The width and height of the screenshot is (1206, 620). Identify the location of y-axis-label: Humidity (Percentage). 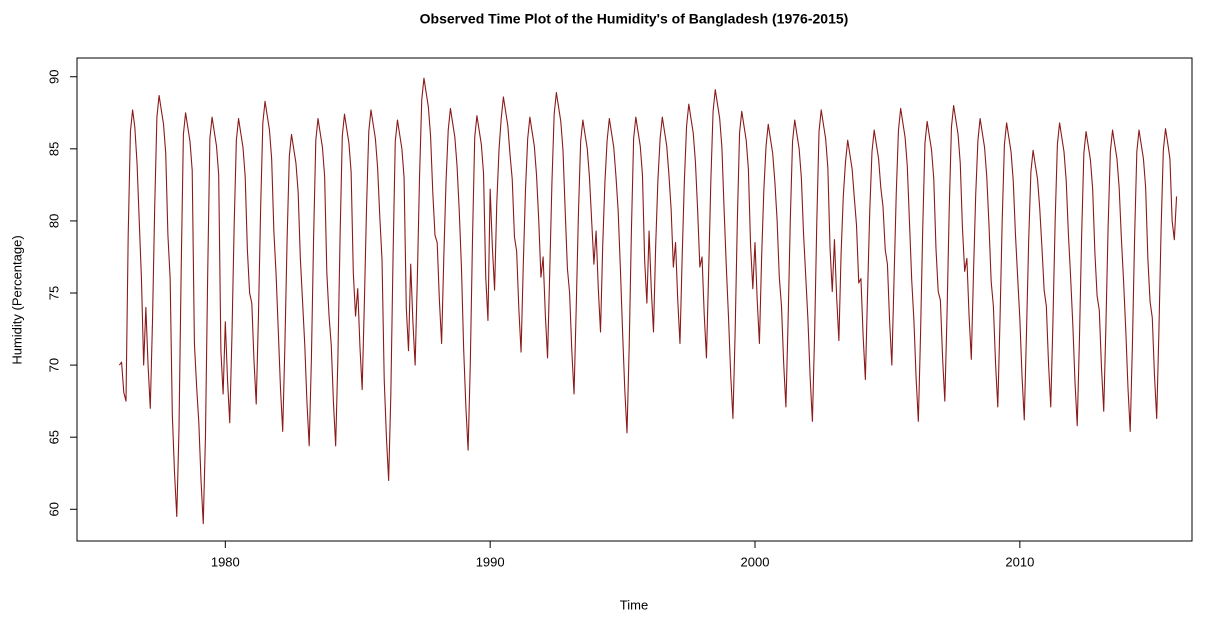
(16, 299).